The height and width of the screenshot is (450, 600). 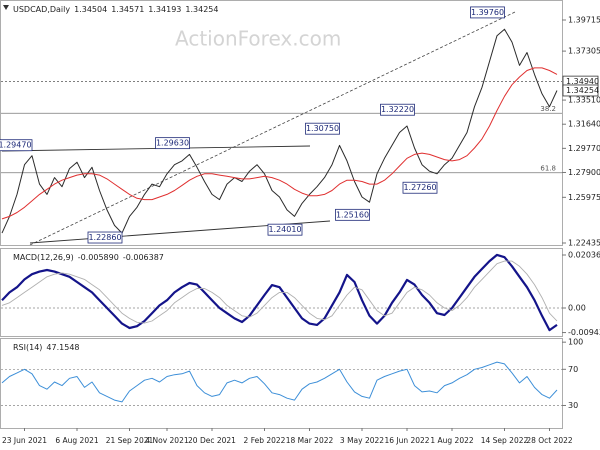 What do you see at coordinates (584, 332) in the screenshot?
I see `y-tick-label: -0.009438` at bounding box center [584, 332].